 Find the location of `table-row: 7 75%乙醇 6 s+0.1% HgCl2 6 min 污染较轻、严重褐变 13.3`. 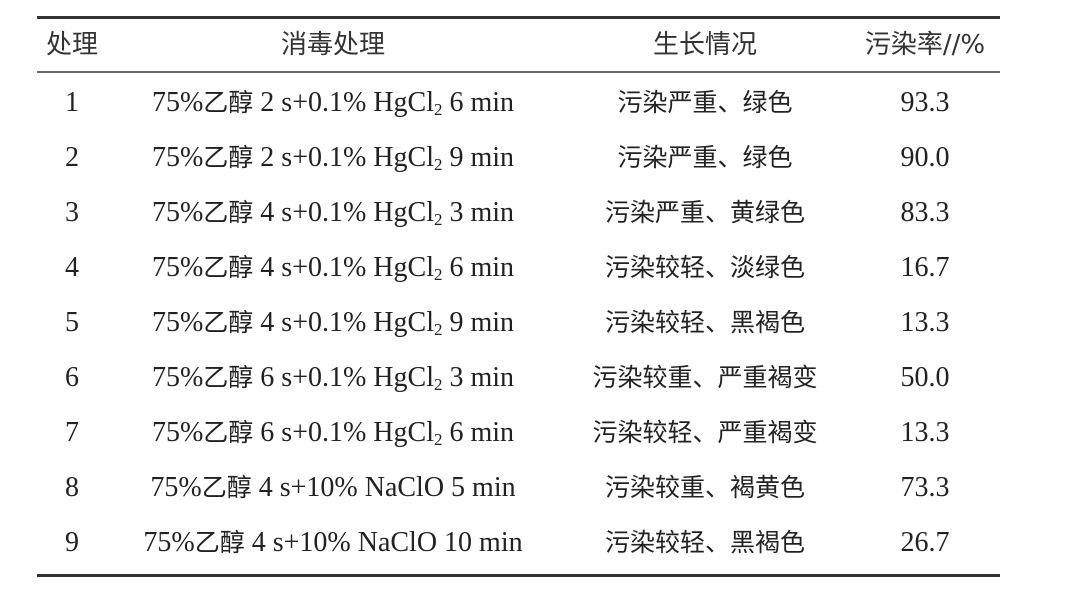

table-row: 7 75%乙醇 6 s+0.1% HgCl2 6 min 污染较轻、严重褐变 13.3 is located at coordinates (545, 433).